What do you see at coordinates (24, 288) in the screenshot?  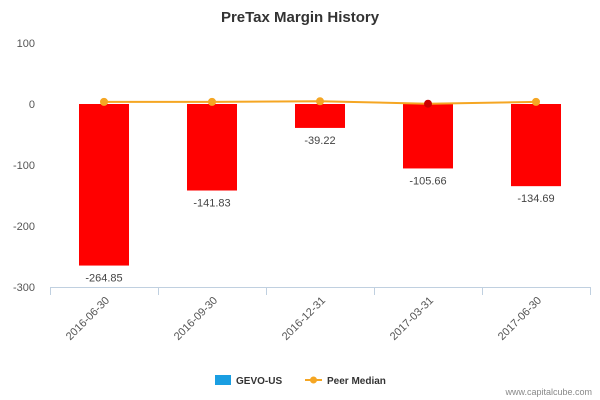 I see `y-tick-label: -300` at bounding box center [24, 288].